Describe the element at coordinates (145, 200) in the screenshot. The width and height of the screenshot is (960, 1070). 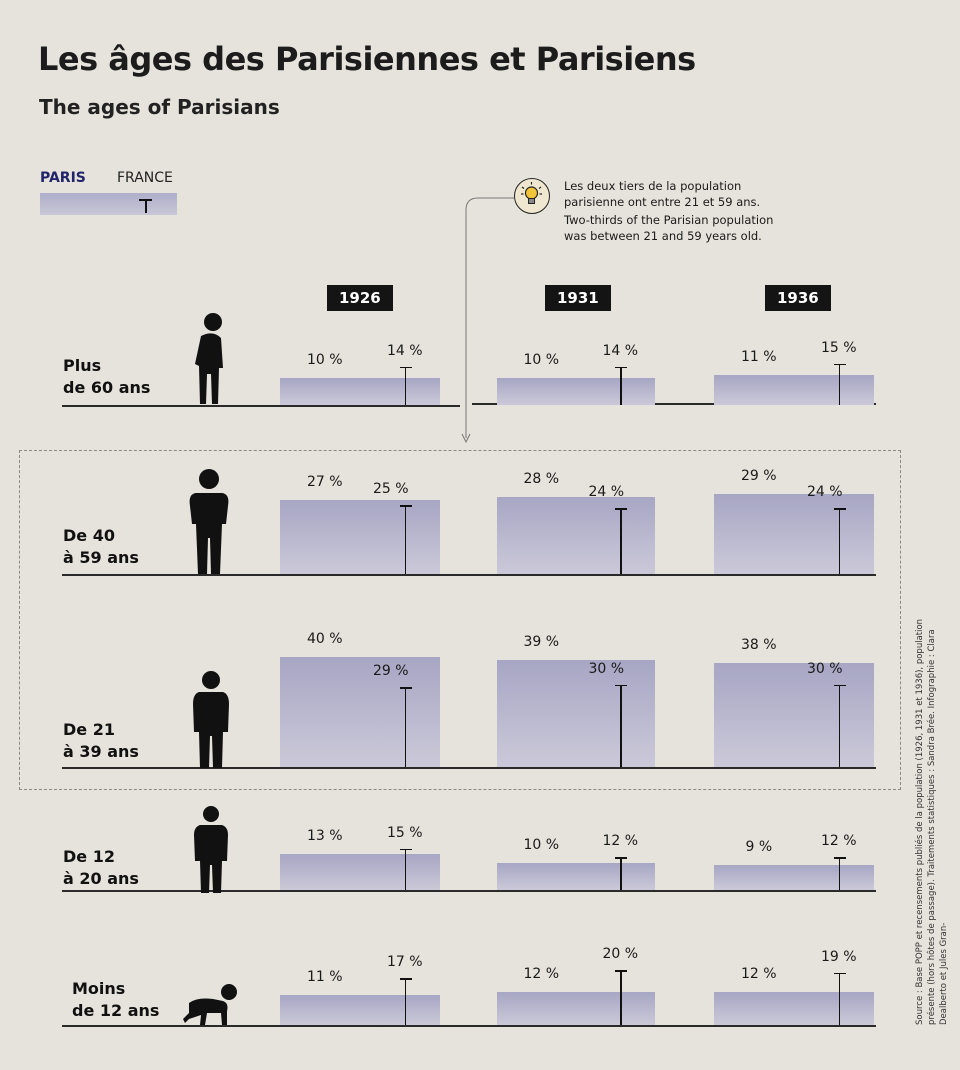
I see `legend-france-marker-cap` at that location.